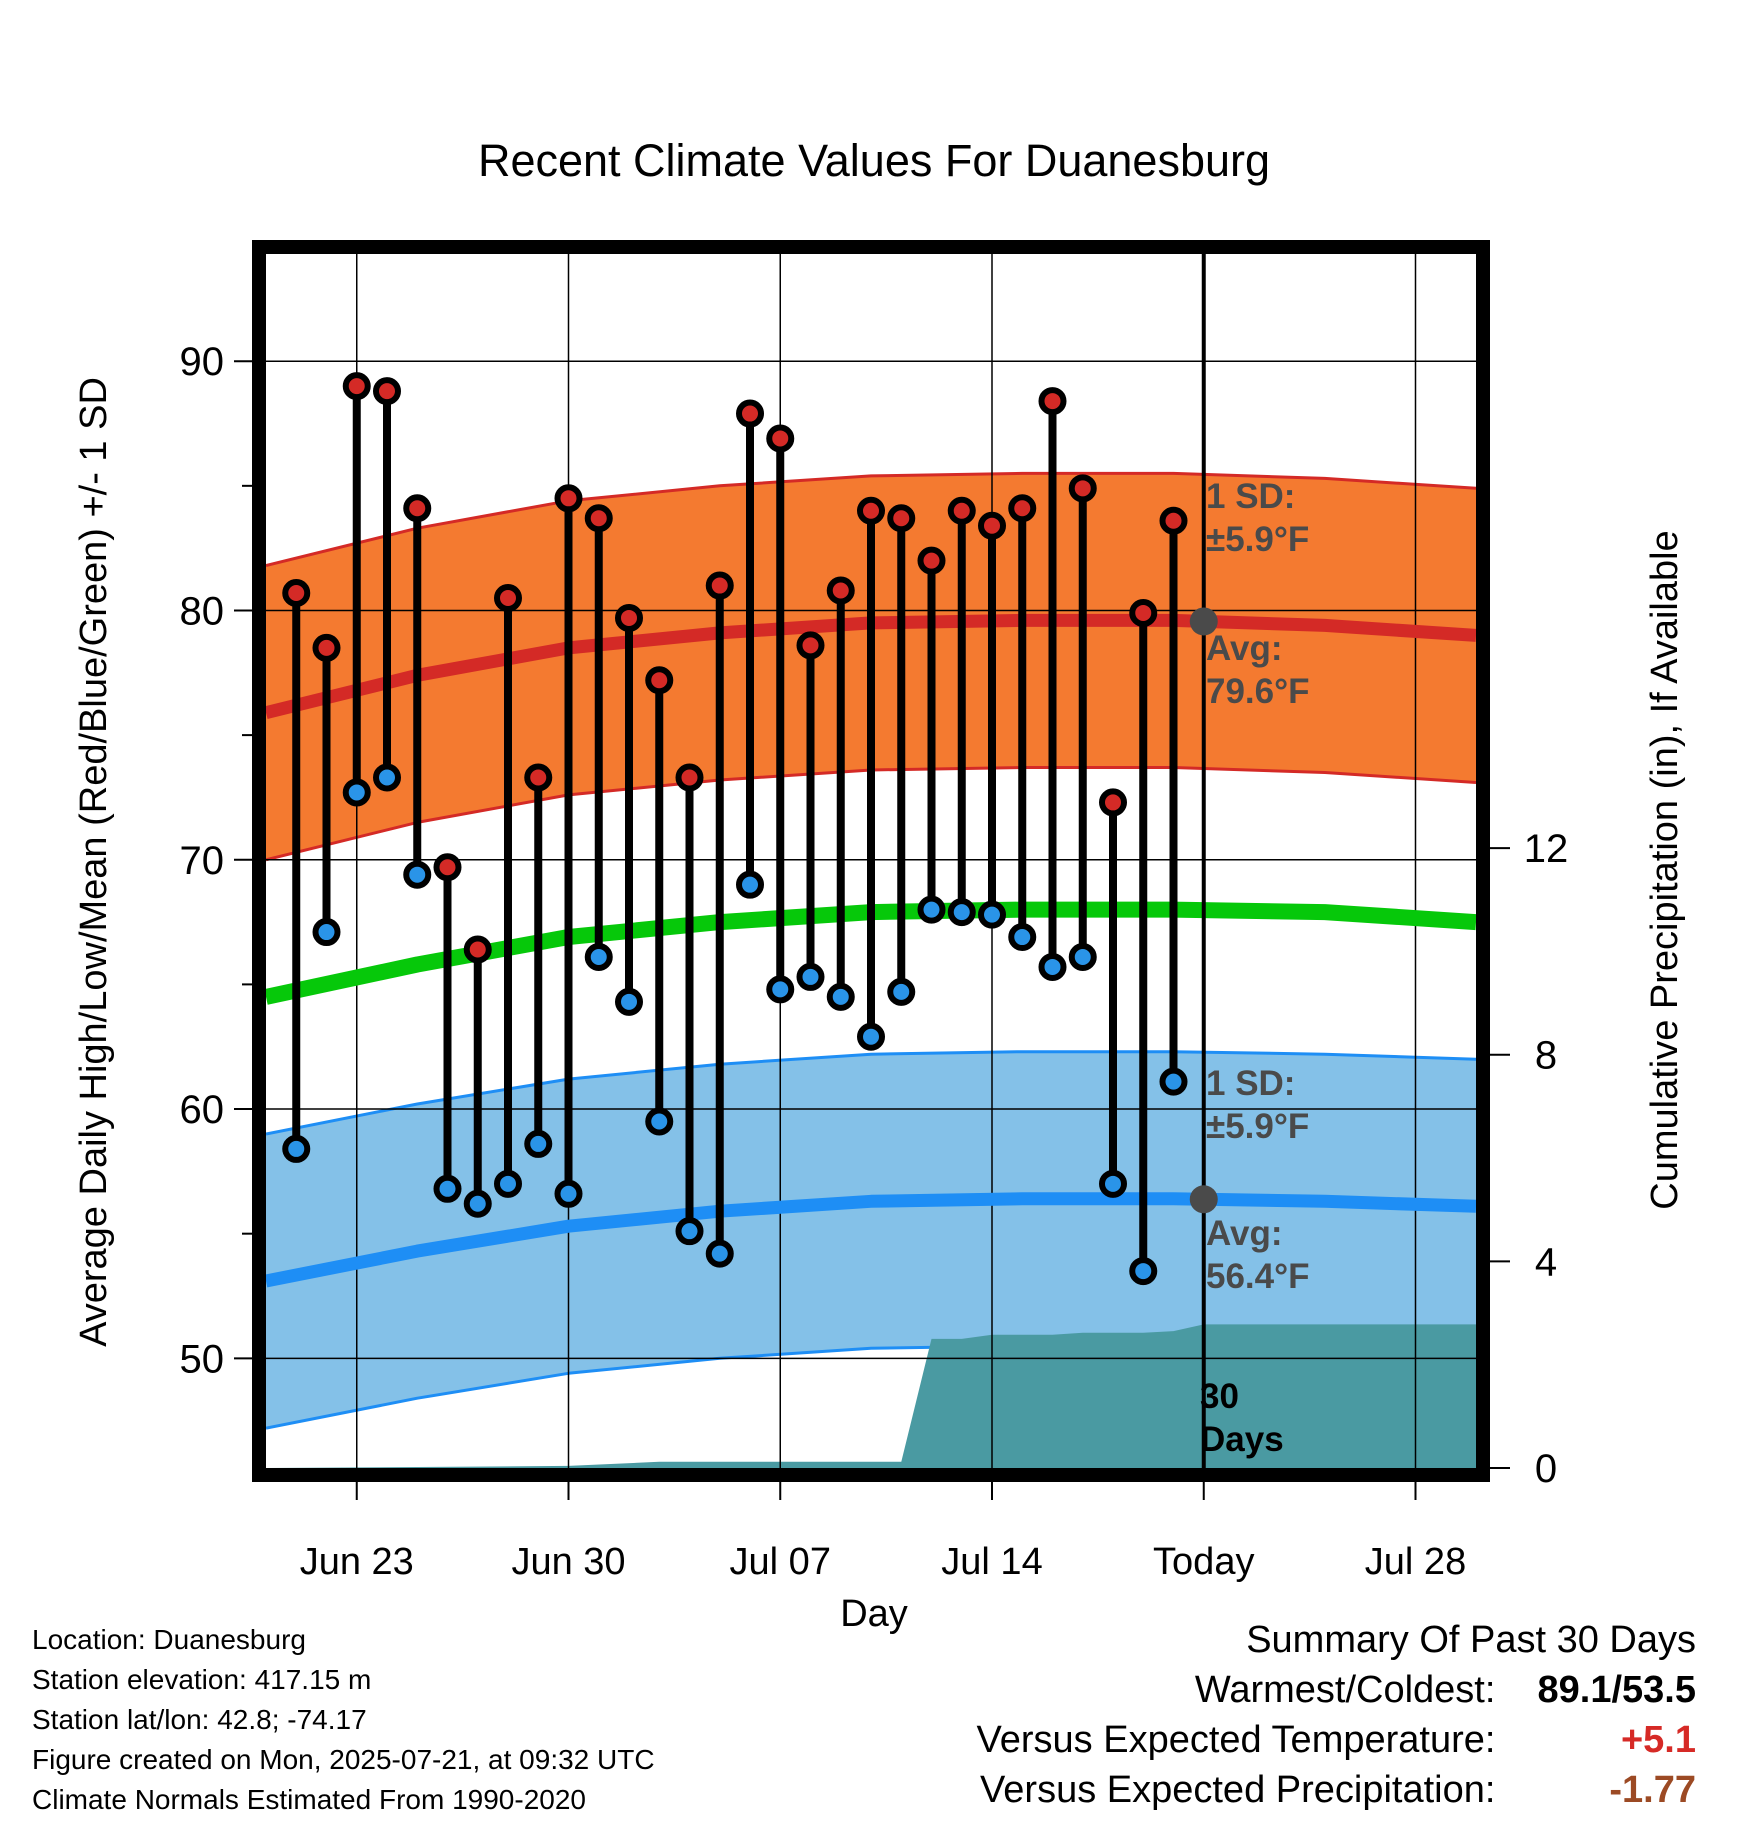 The height and width of the screenshot is (1828, 1748). Describe the element at coordinates (1203, 1199) in the screenshot. I see `today-low-avg-point` at that location.